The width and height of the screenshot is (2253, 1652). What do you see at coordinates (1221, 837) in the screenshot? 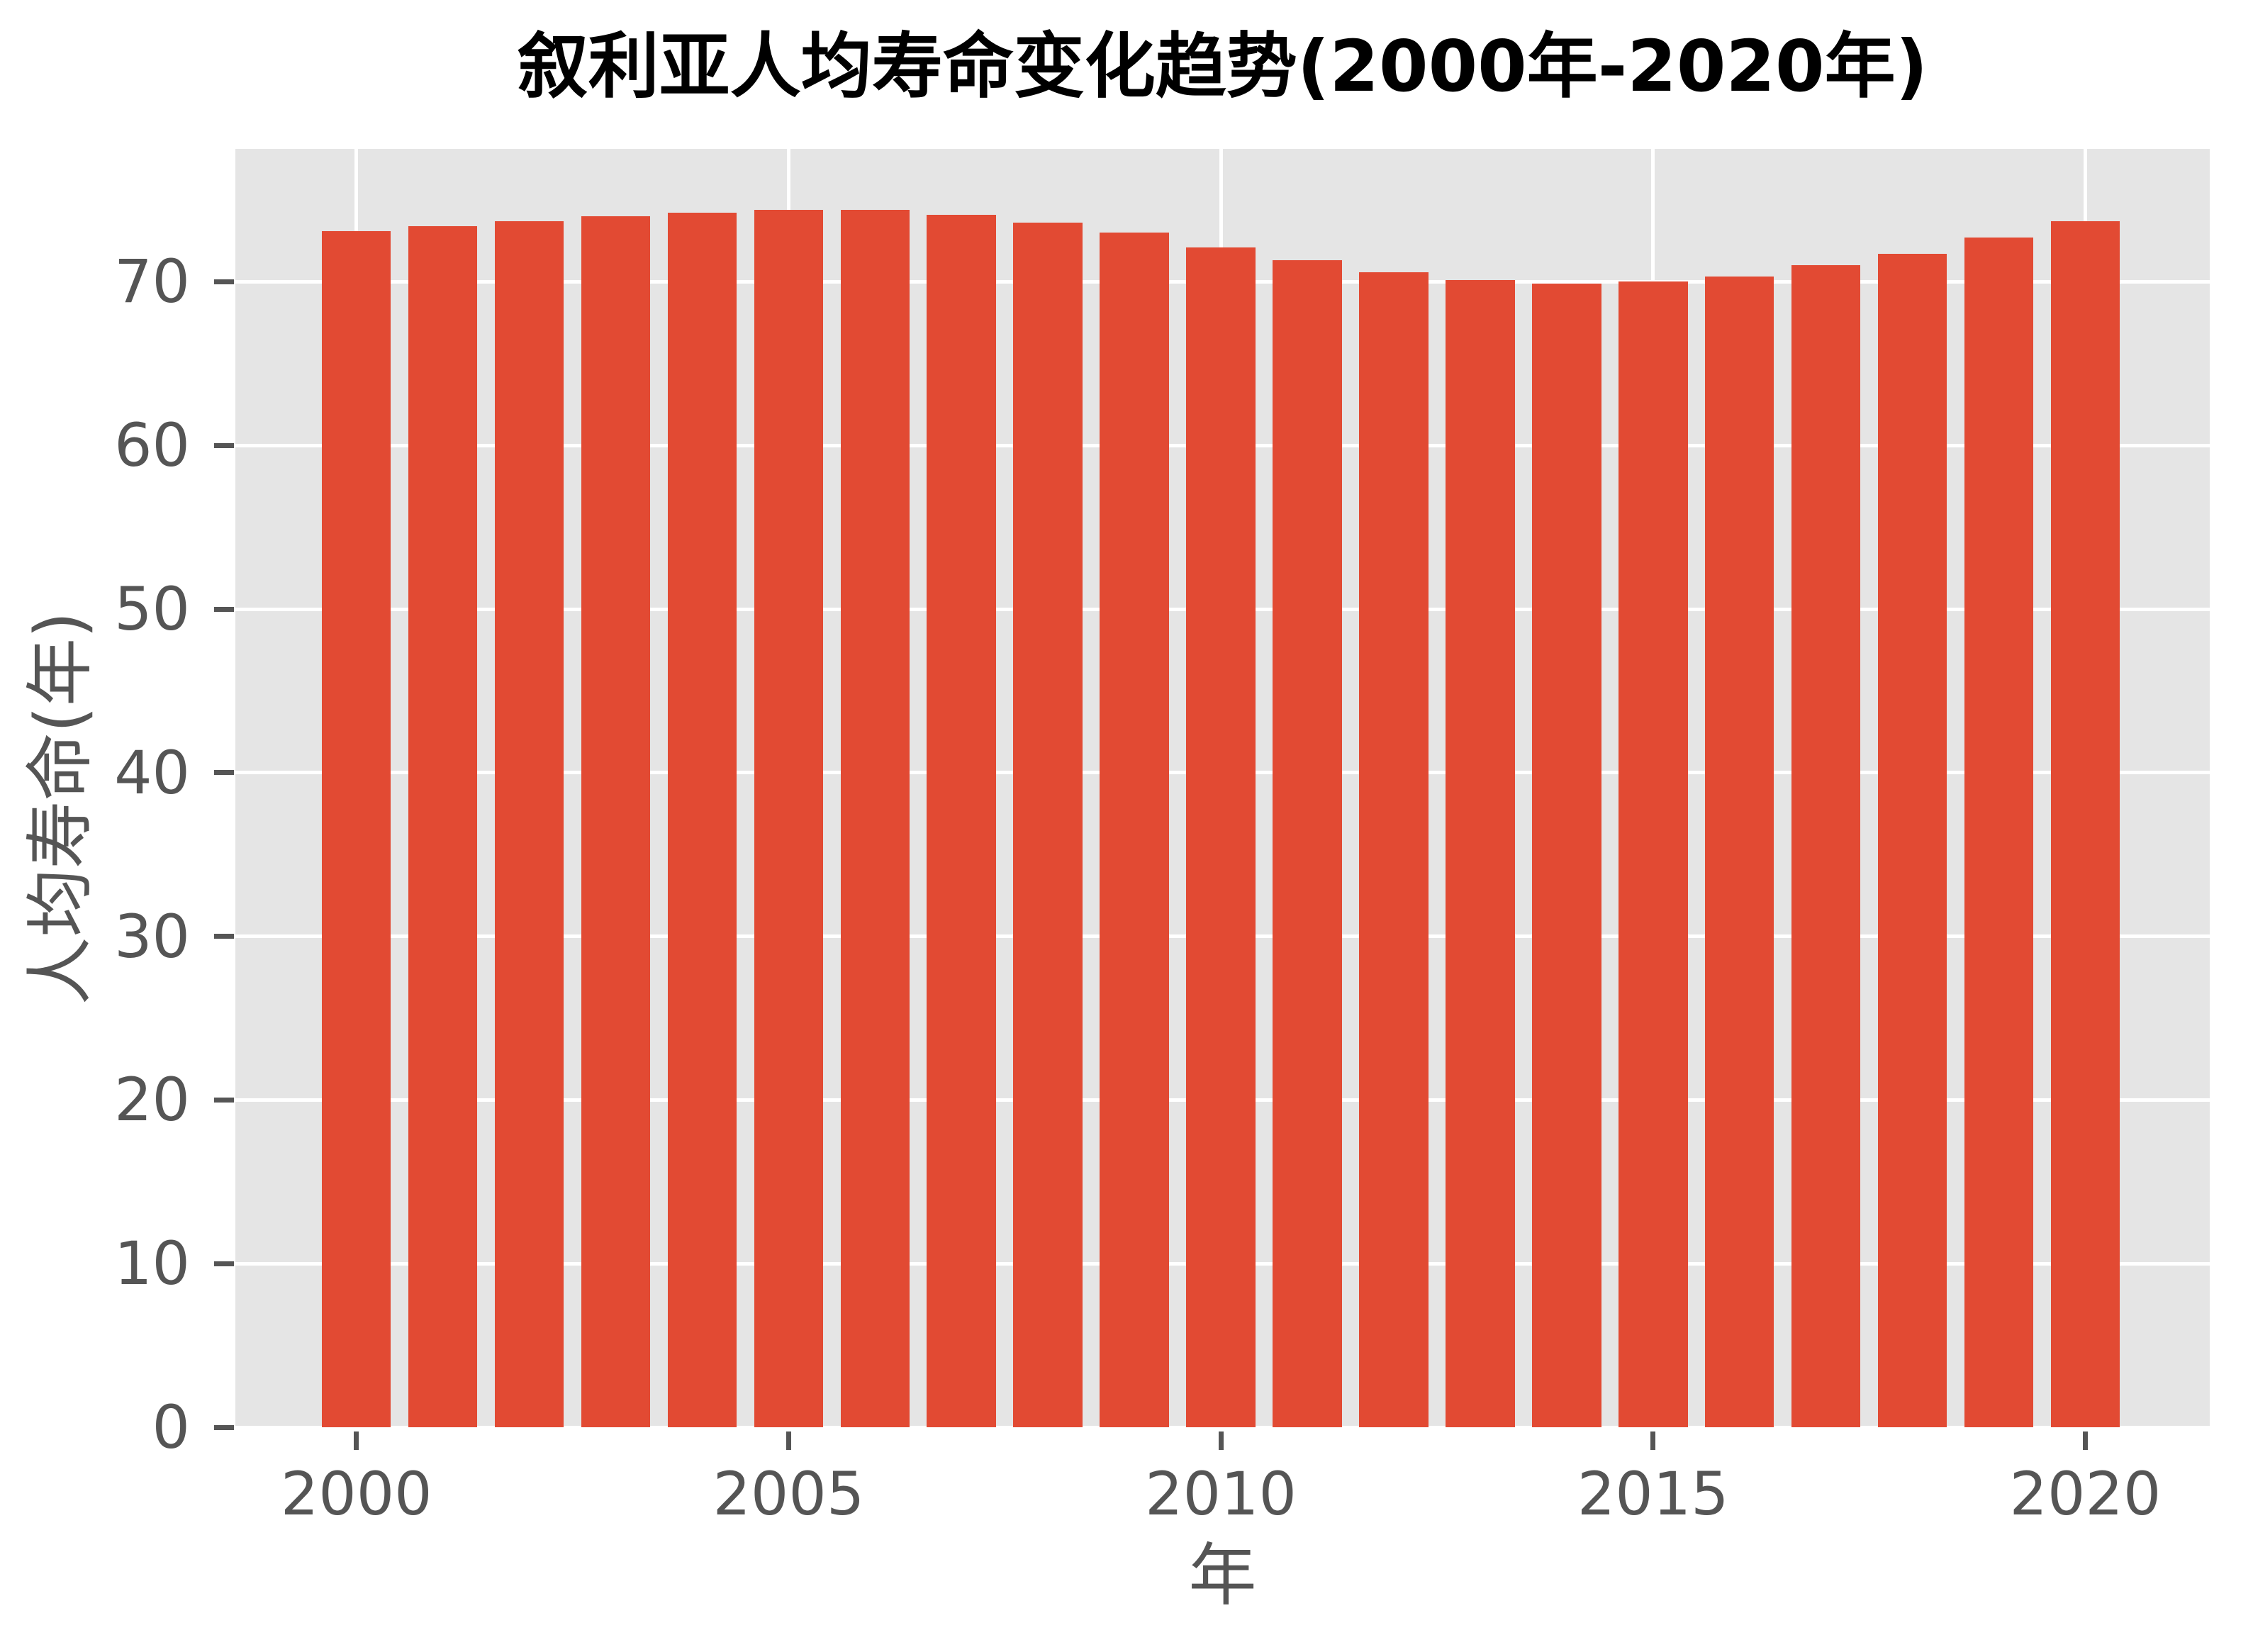
I see `bar-2010` at bounding box center [1221, 837].